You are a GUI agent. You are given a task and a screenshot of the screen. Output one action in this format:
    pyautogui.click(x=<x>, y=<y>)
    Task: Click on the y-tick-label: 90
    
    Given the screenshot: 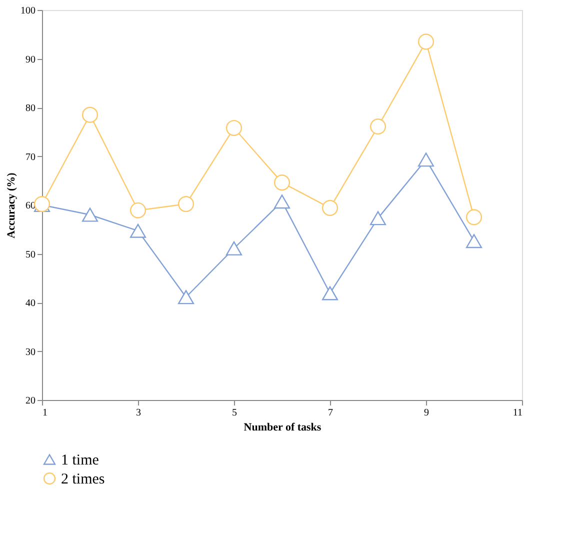 What is the action you would take?
    pyautogui.click(x=31, y=60)
    